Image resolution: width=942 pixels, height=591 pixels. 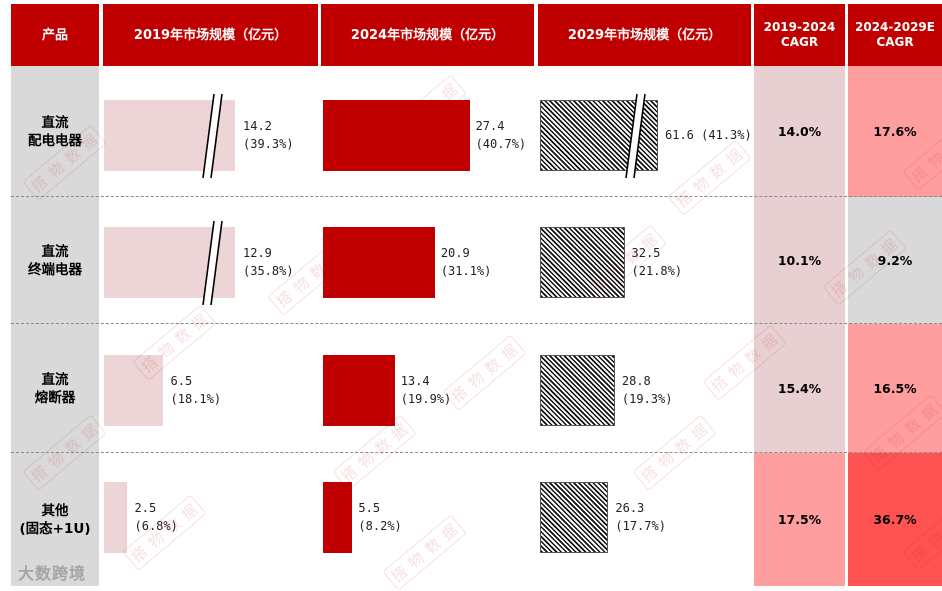 What do you see at coordinates (895, 260) in the screenshot?
I see `cagr-2024-2029-cell: 9.2%` at bounding box center [895, 260].